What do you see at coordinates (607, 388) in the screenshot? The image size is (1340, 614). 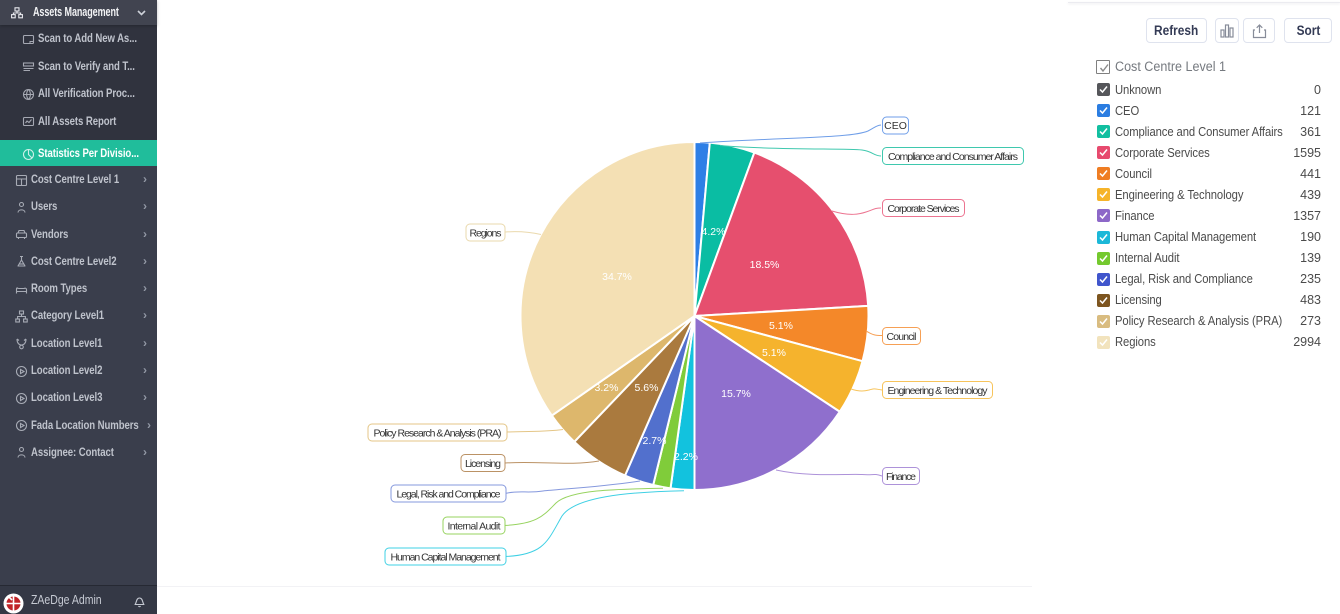 I see `svg-text: 3.2%` at bounding box center [607, 388].